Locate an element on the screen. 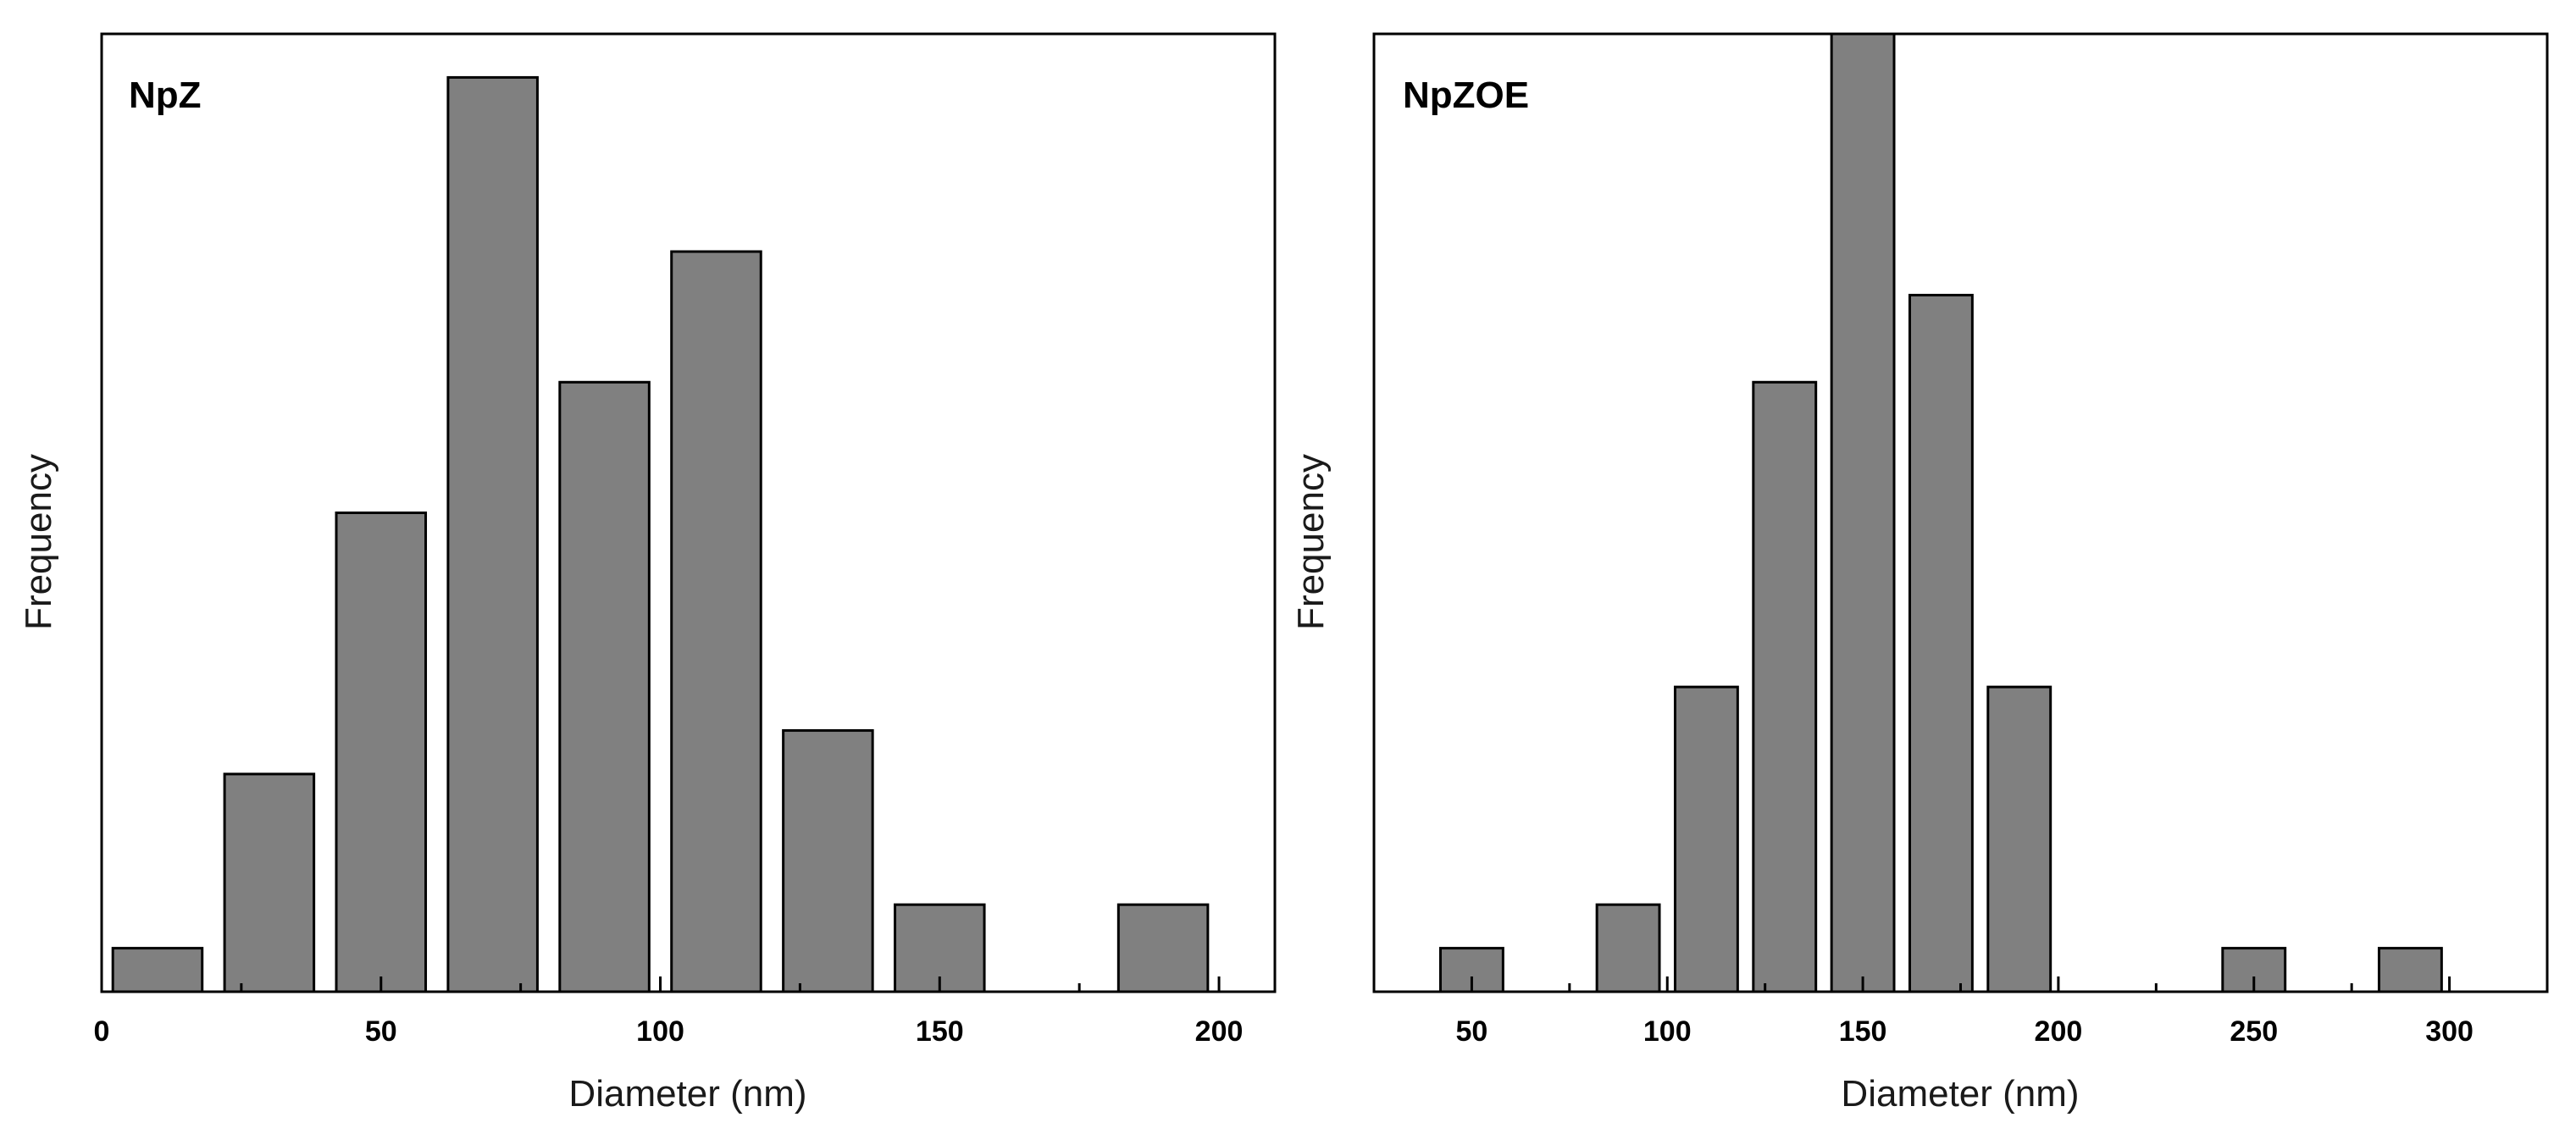  panel-title: NpZ is located at coordinates (165, 95).